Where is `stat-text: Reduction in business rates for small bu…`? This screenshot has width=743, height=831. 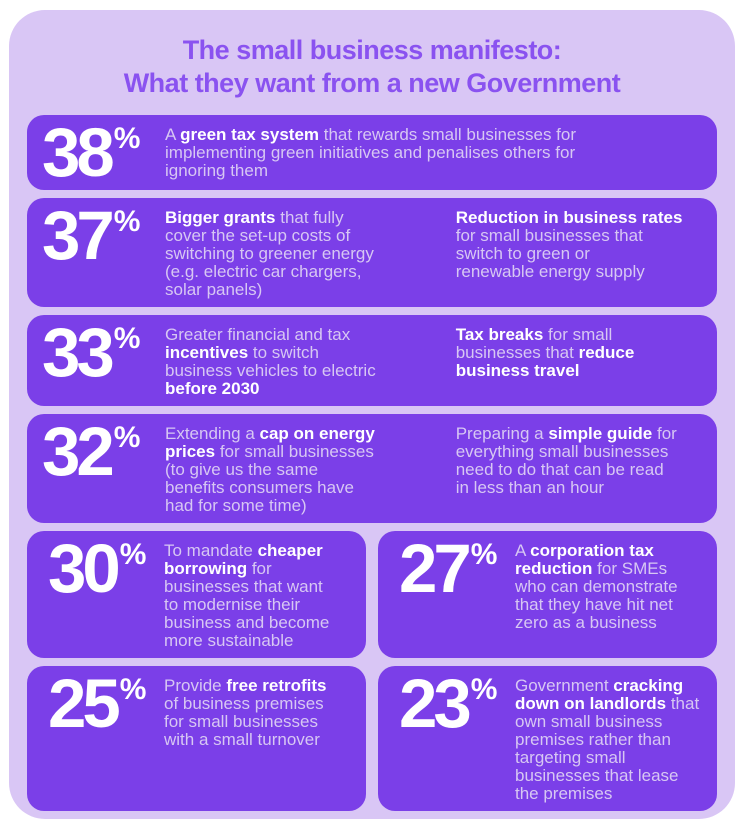 stat-text: Reduction in business rates for small bu… is located at coordinates (569, 244).